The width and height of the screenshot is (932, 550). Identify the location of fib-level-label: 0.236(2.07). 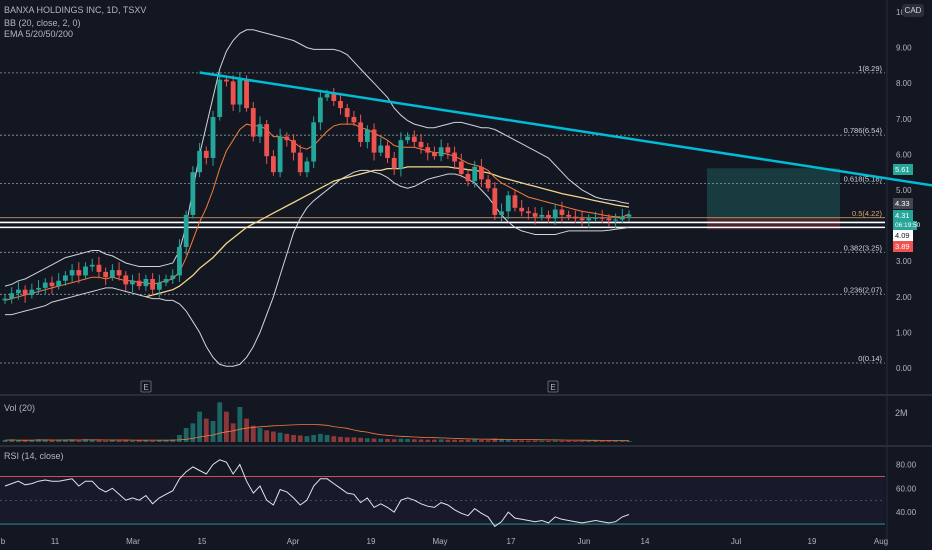
(863, 289).